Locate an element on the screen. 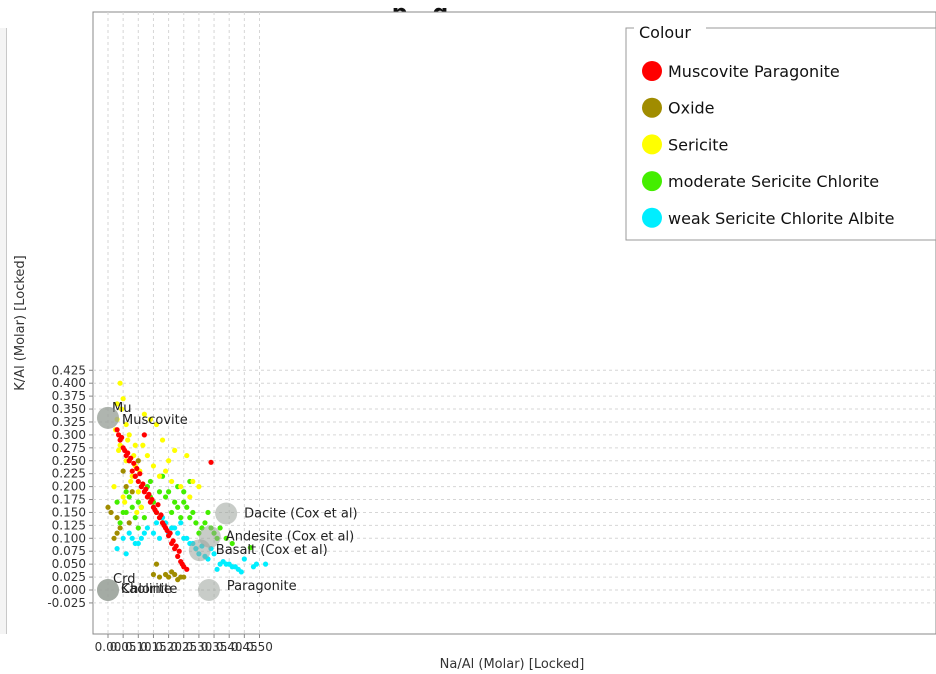 The height and width of the screenshot is (674, 936). reference-point-label: Paragonite is located at coordinates (262, 586).